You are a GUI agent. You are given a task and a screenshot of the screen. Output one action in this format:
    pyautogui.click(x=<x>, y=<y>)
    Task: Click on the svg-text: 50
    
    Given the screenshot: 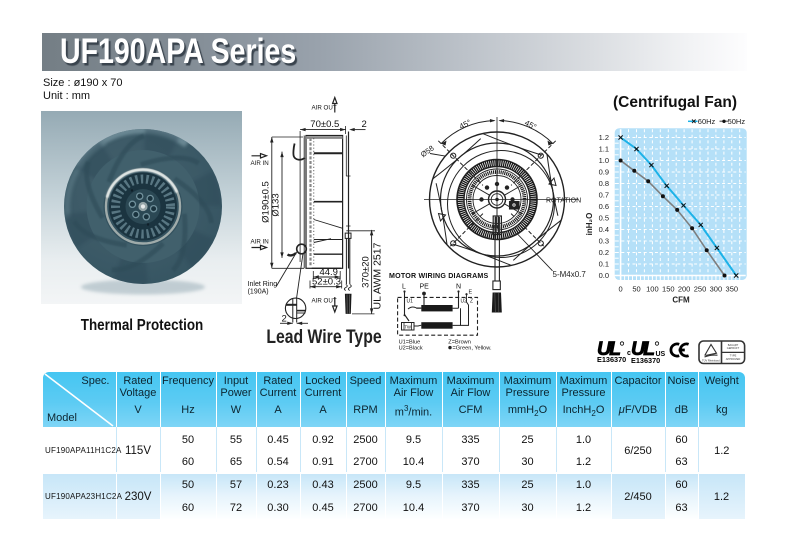 What is the action you would take?
    pyautogui.click(x=636, y=289)
    